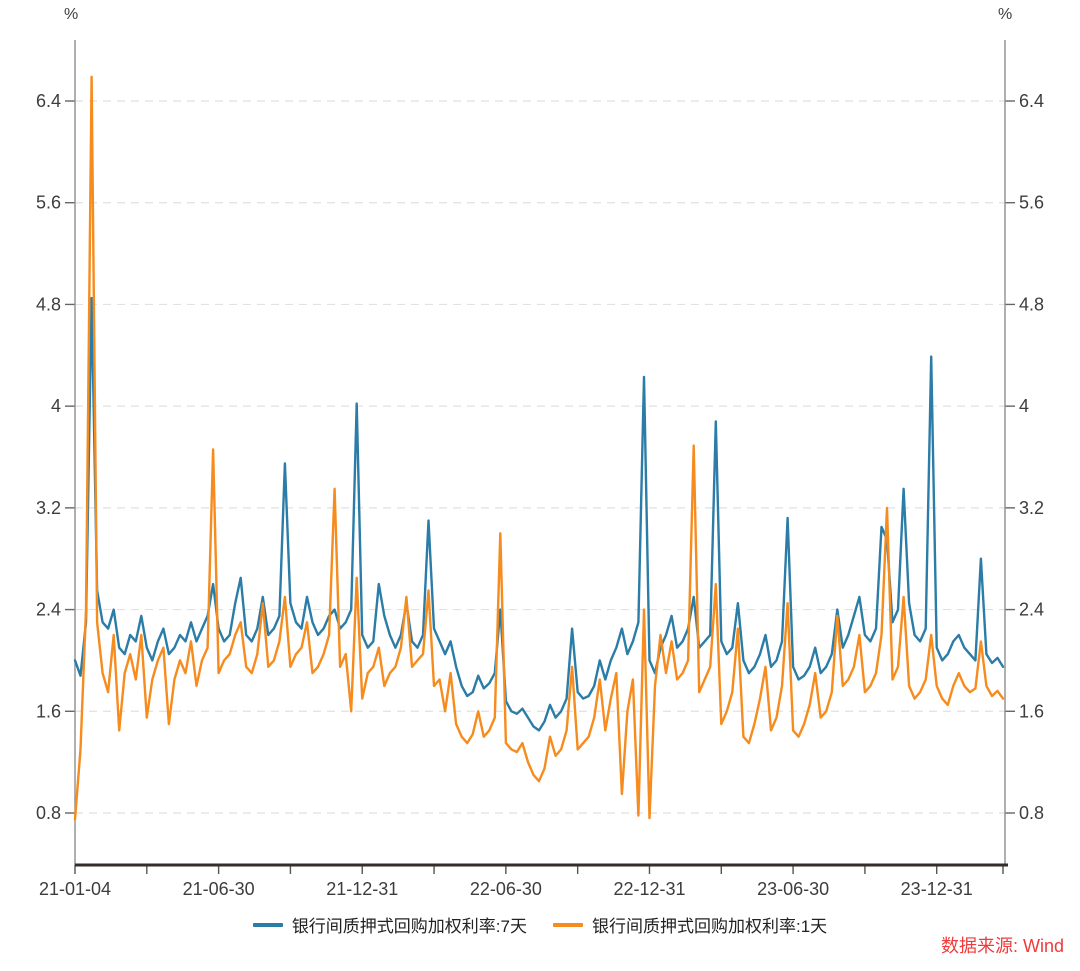 This screenshot has width=1080, height=971. Describe the element at coordinates (540, 924) in the screenshot. I see `legend: 银行间质押式回购加权利率:7天 银行间质押式回购加权利率:1天` at that location.